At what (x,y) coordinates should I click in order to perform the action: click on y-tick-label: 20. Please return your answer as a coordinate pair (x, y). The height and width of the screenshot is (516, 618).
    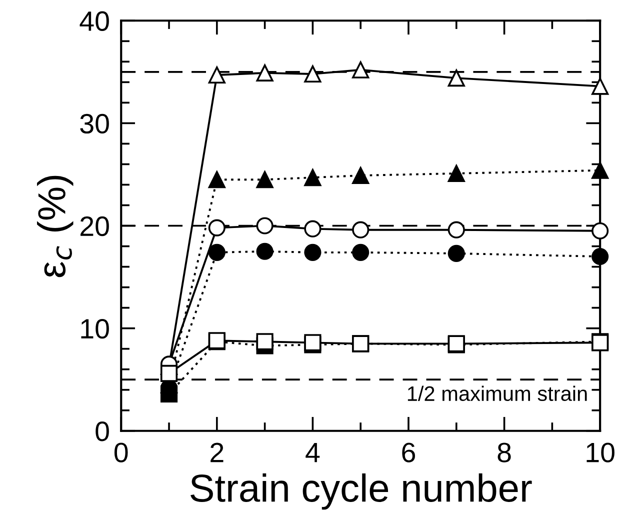
    Looking at the image, I should click on (94, 226).